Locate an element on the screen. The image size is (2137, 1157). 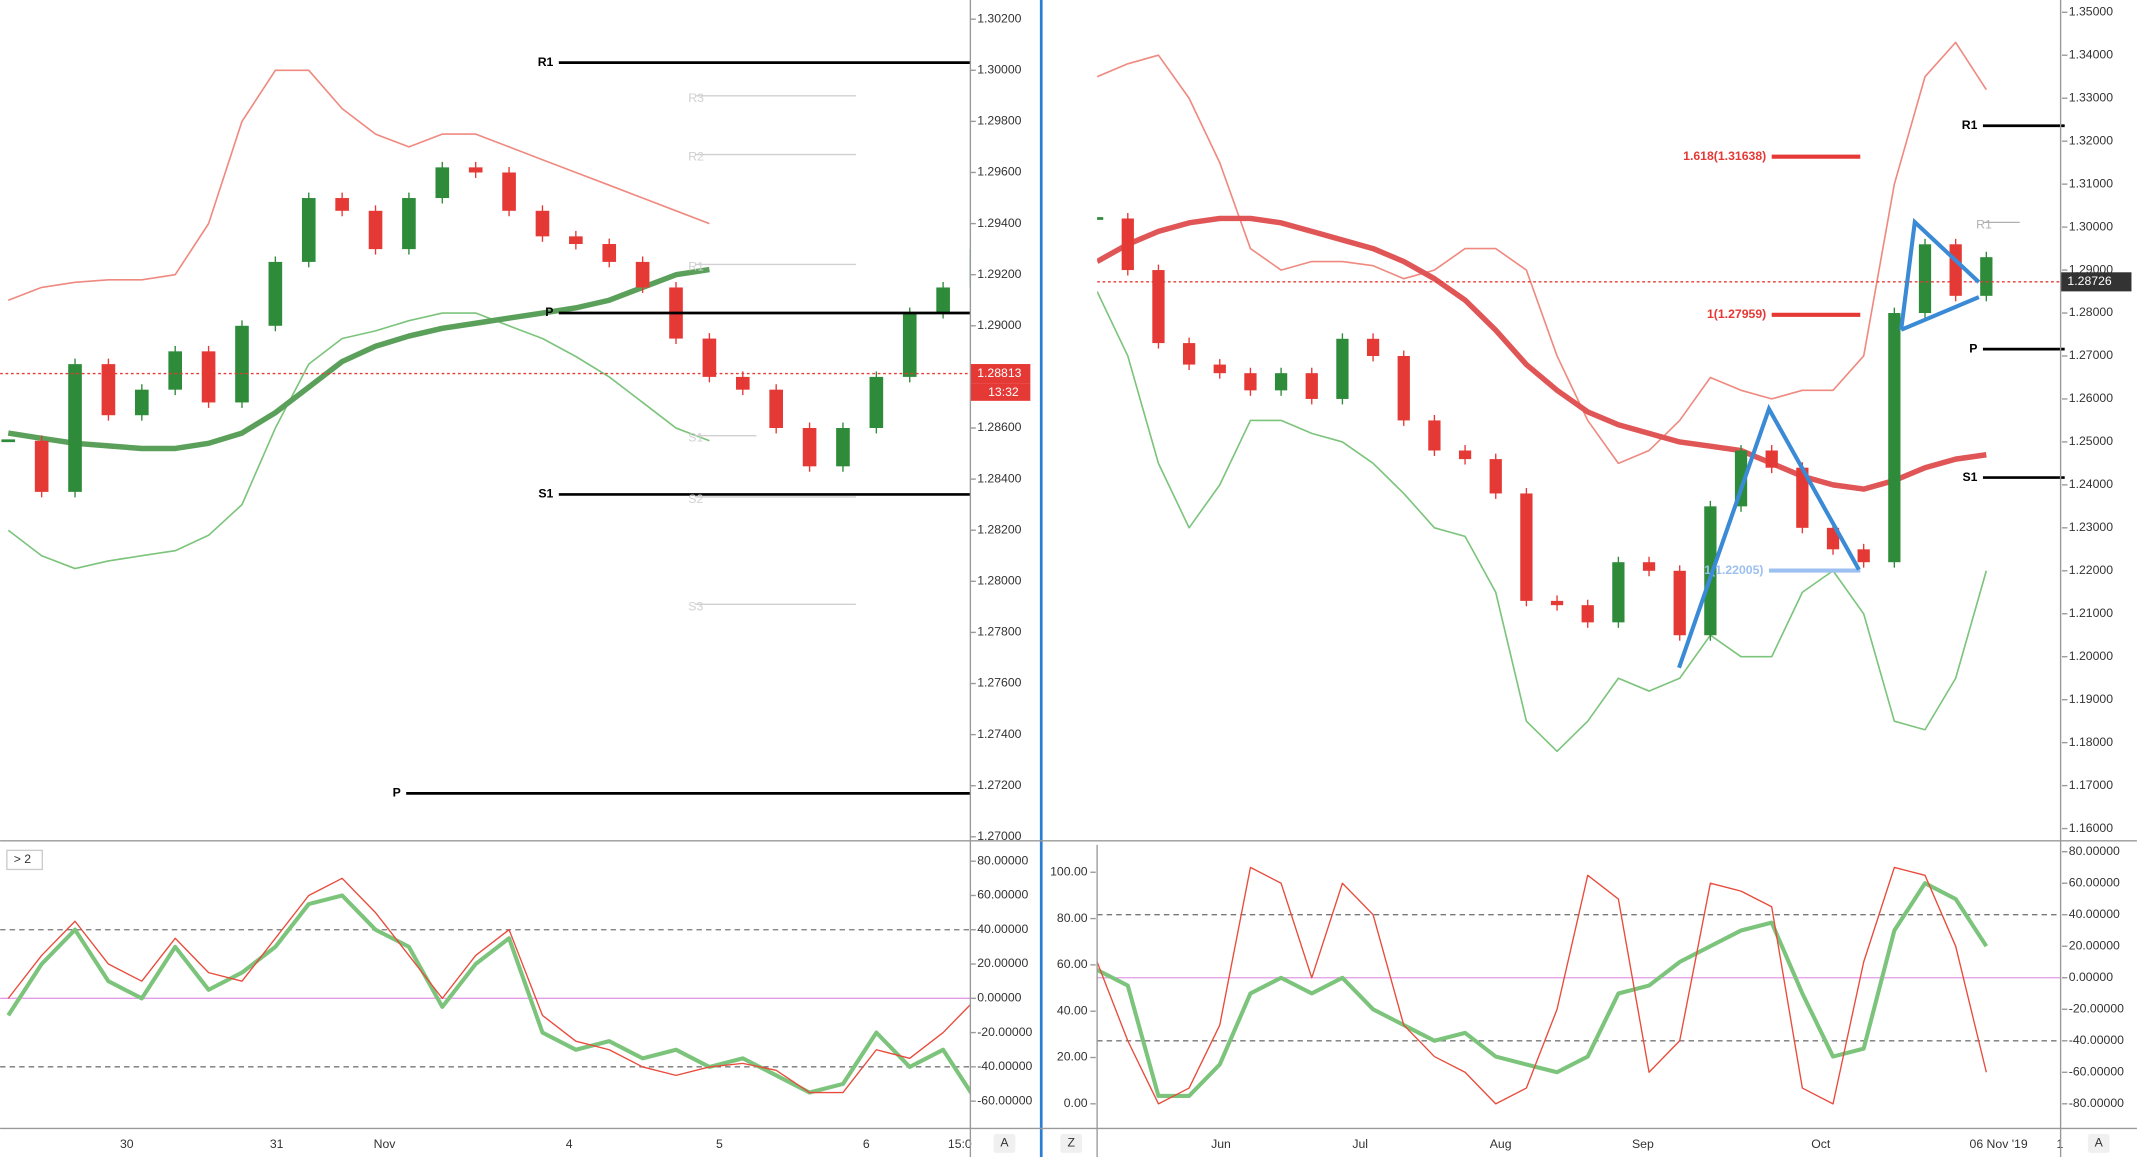
y-tick-label: 1.29800 is located at coordinates (999, 121).